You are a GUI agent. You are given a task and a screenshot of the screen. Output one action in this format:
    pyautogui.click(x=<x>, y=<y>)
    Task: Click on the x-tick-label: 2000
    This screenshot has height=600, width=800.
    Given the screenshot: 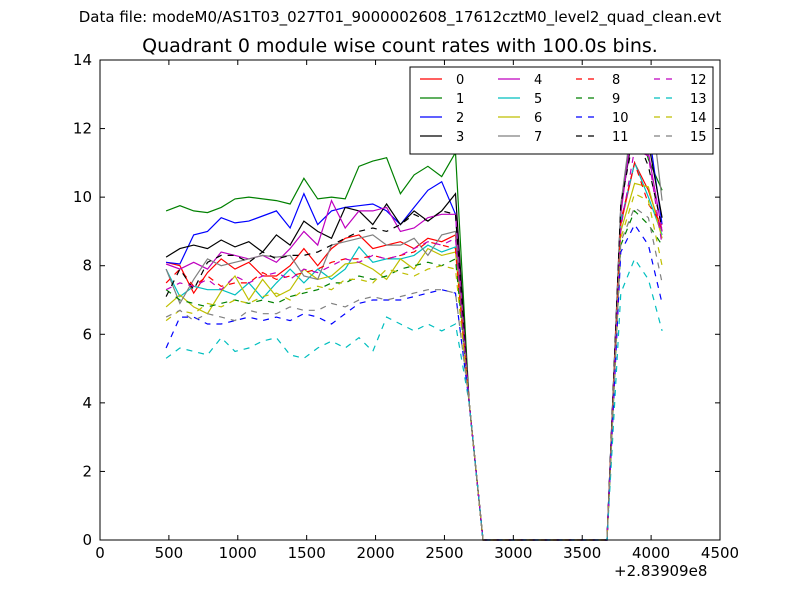 What is the action you would take?
    pyautogui.click(x=375, y=553)
    